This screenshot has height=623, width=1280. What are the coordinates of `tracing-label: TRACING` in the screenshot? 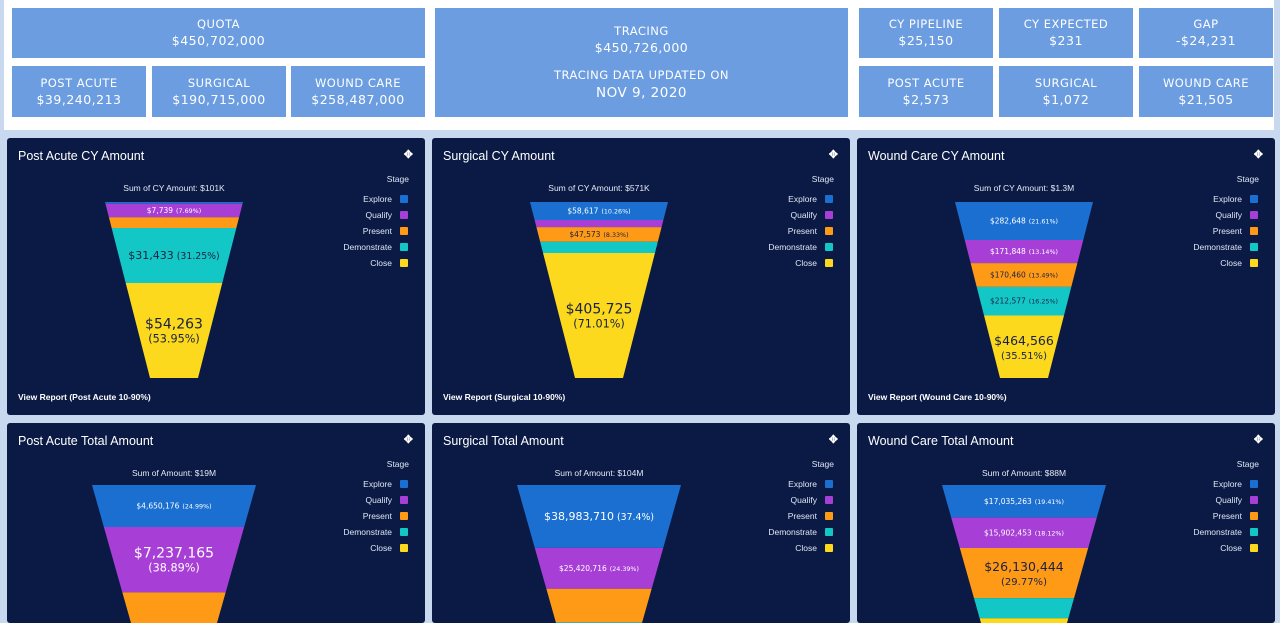 It's located at (641, 30).